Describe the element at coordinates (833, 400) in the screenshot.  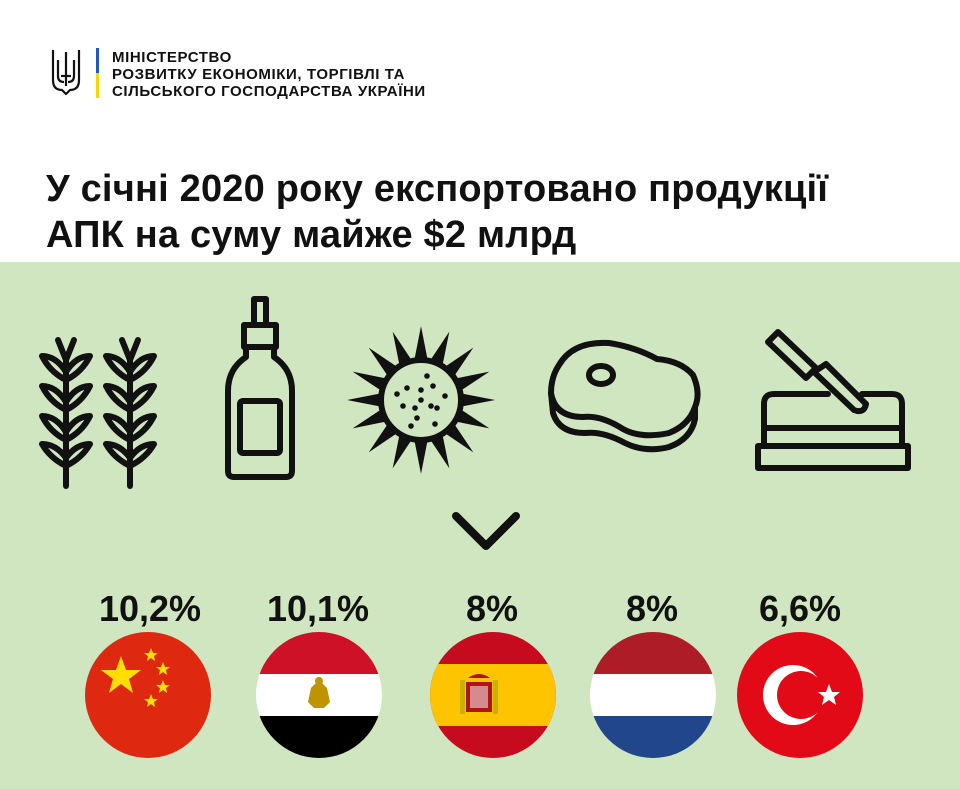
I see `butter-dish-icon` at that location.